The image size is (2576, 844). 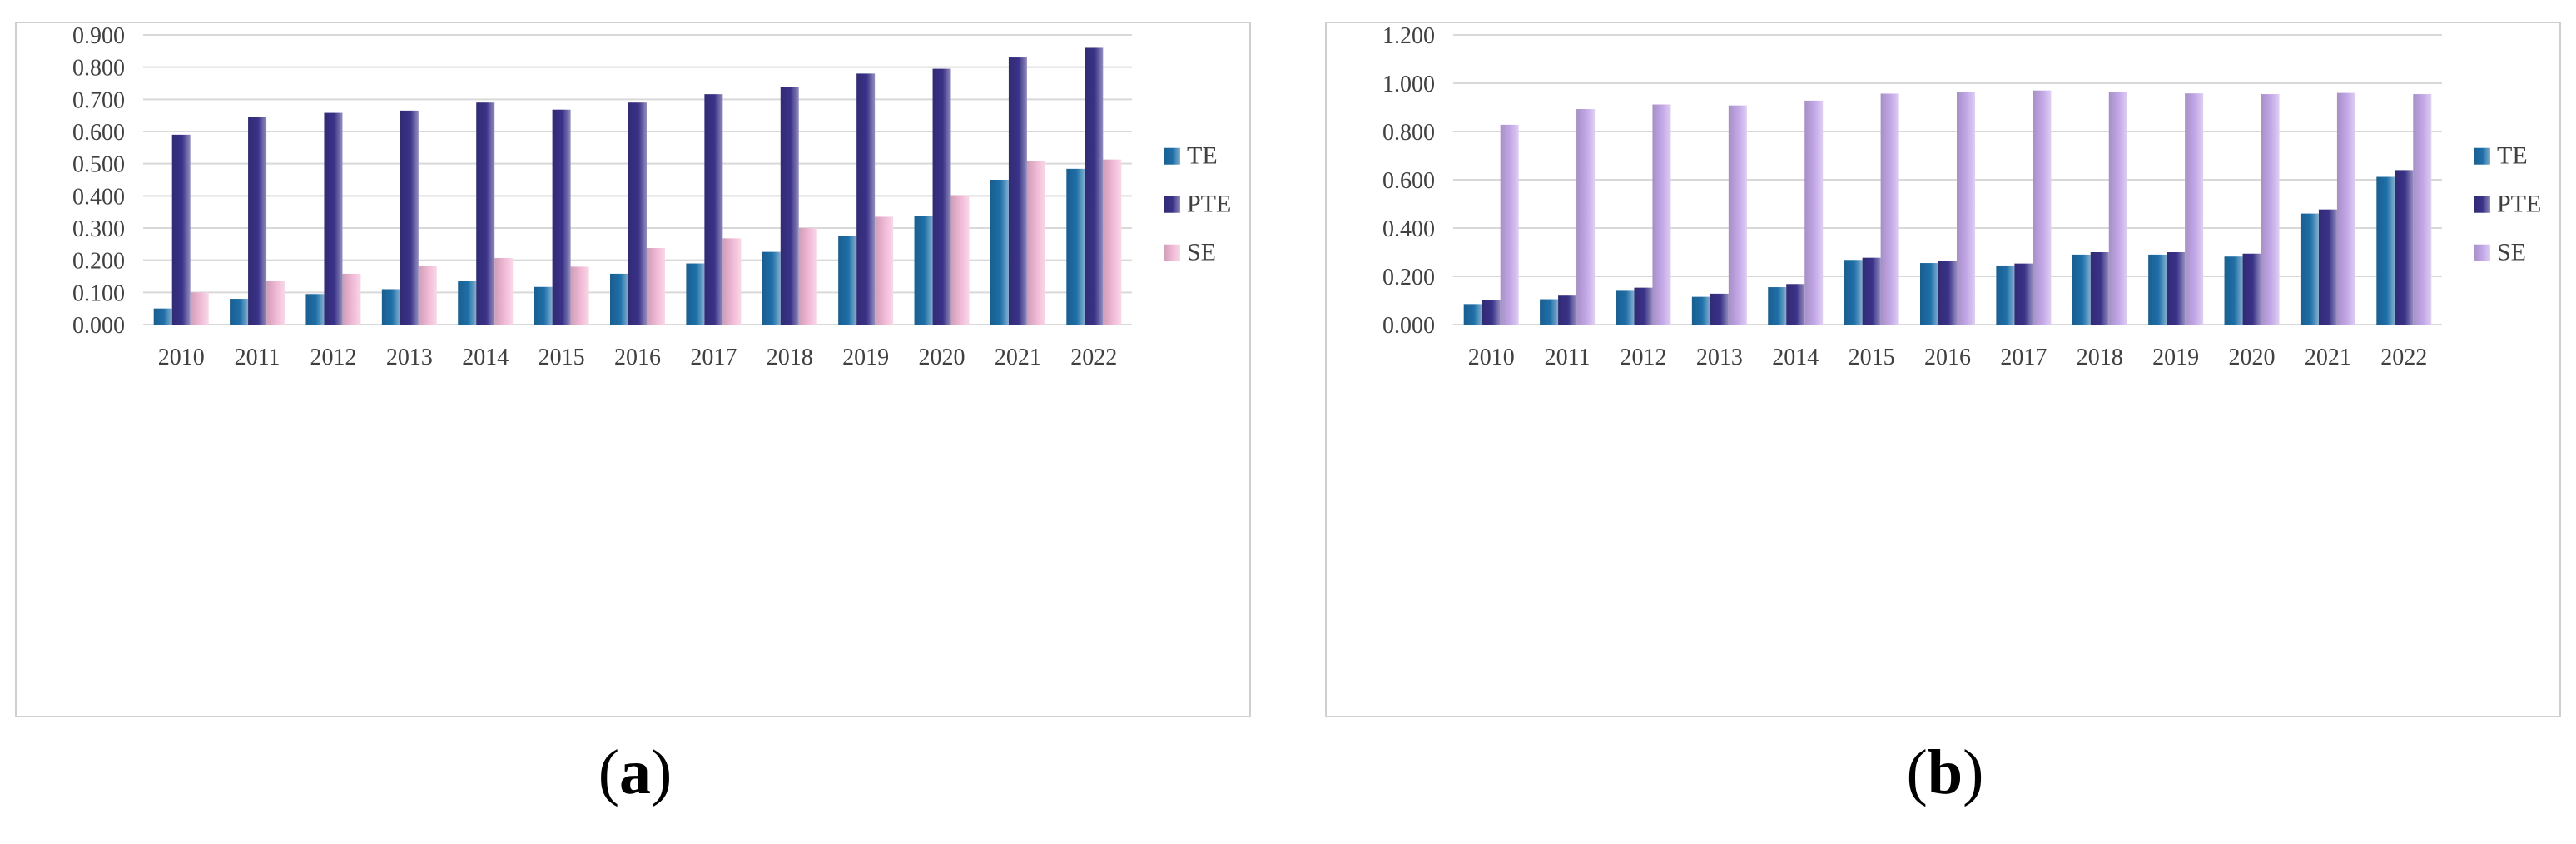 What do you see at coordinates (2482, 204) in the screenshot?
I see `legend-swatch-pte` at bounding box center [2482, 204].